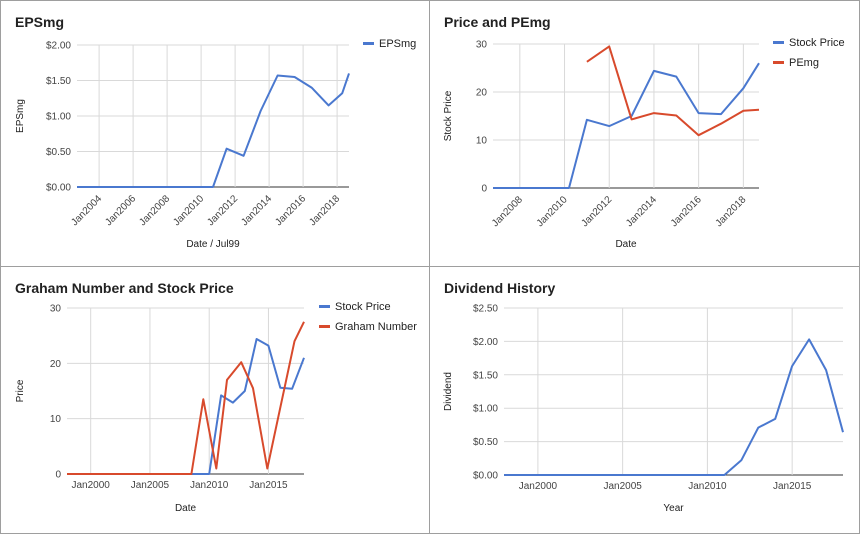 The width and height of the screenshot is (860, 534). What do you see at coordinates (497, 22) in the screenshot?
I see `chart-title: Price and PEmg` at bounding box center [497, 22].